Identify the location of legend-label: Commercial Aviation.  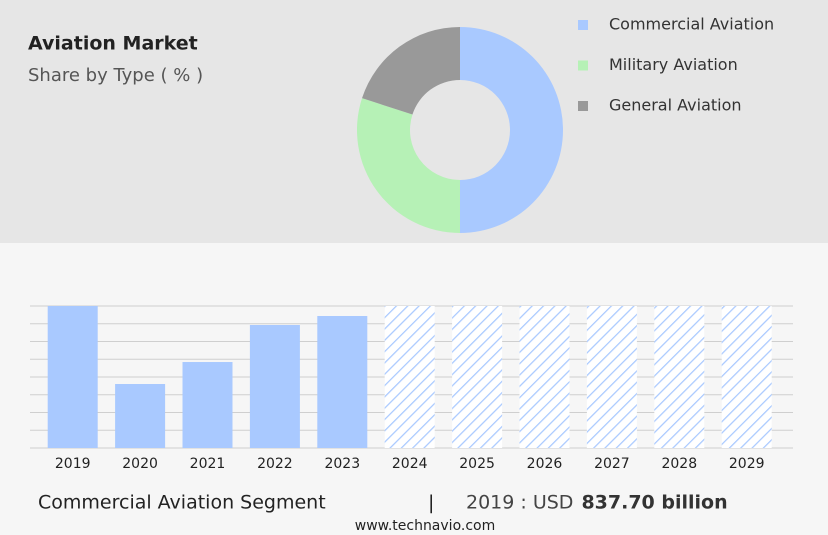
(691, 24).